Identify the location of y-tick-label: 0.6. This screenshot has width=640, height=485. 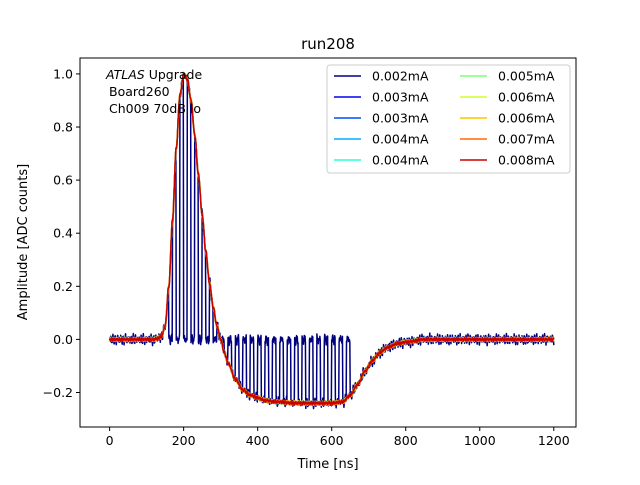
(63, 180).